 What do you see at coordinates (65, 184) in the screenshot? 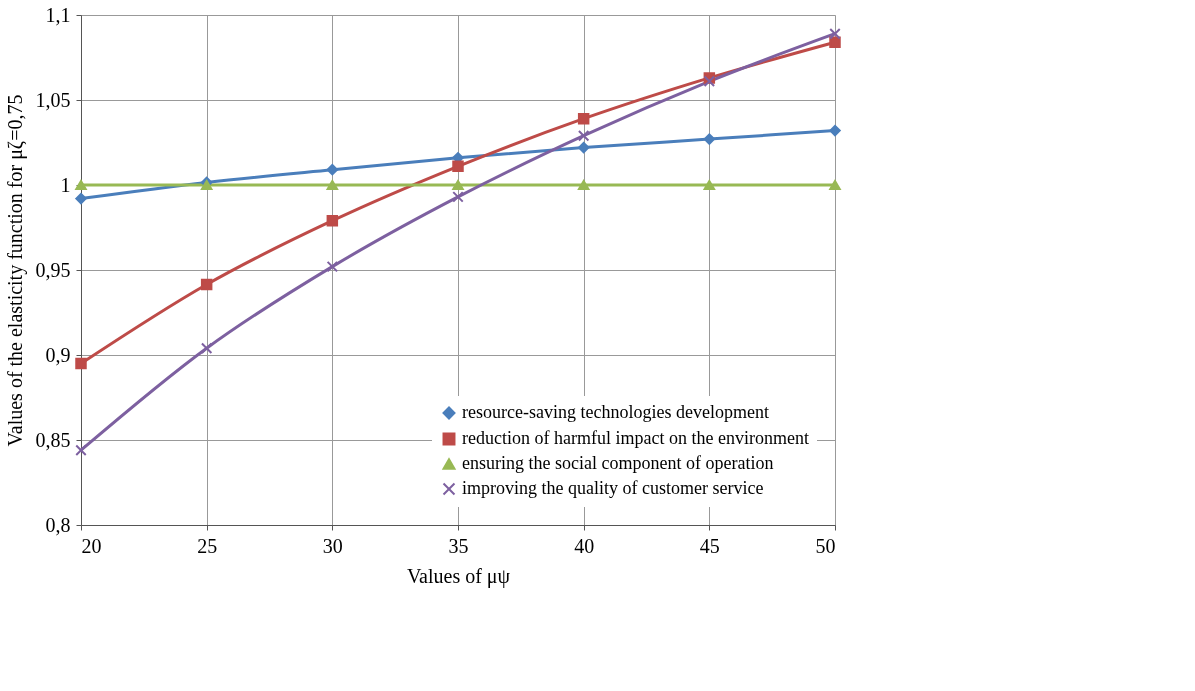
I see `y-tick-label: 1` at bounding box center [65, 184].